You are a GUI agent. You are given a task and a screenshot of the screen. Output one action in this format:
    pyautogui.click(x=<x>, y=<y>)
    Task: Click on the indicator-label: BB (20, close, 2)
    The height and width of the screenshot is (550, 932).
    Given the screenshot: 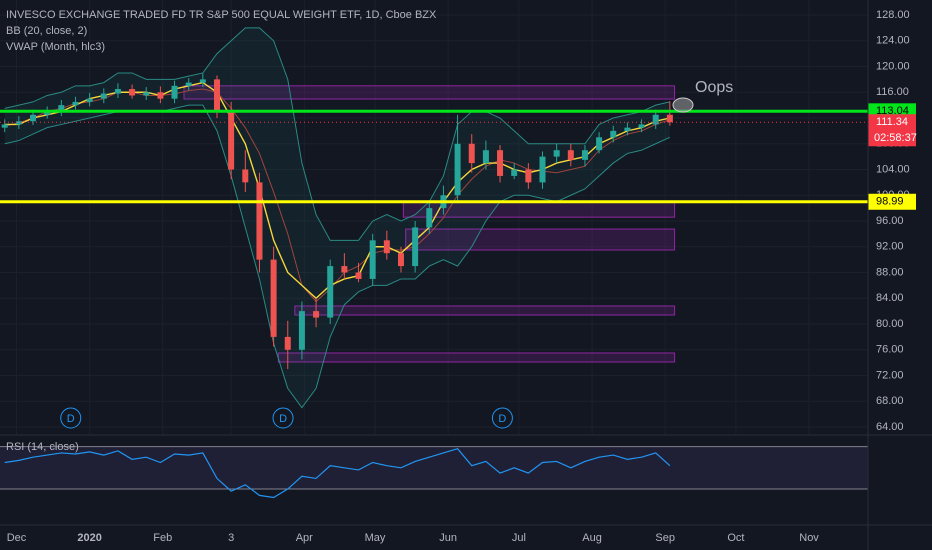 What is the action you would take?
    pyautogui.click(x=46, y=31)
    